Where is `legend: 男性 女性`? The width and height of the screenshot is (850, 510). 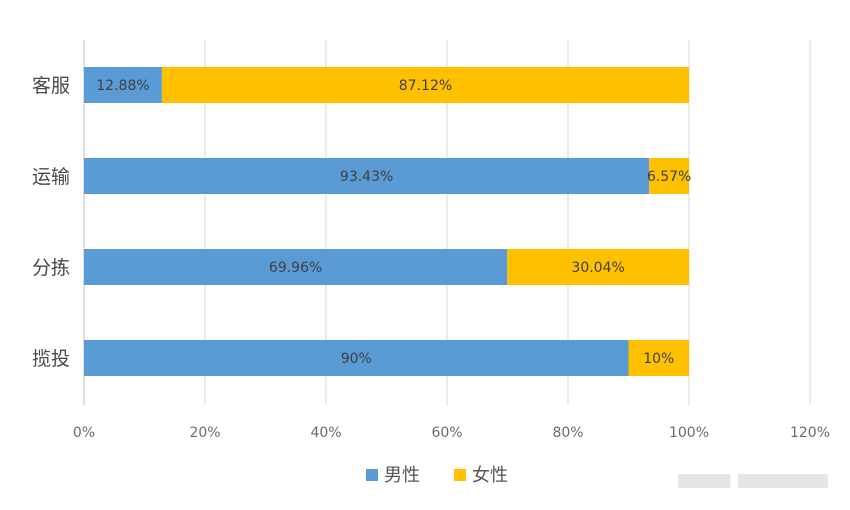
legend: 男性 女性 is located at coordinates (437, 475).